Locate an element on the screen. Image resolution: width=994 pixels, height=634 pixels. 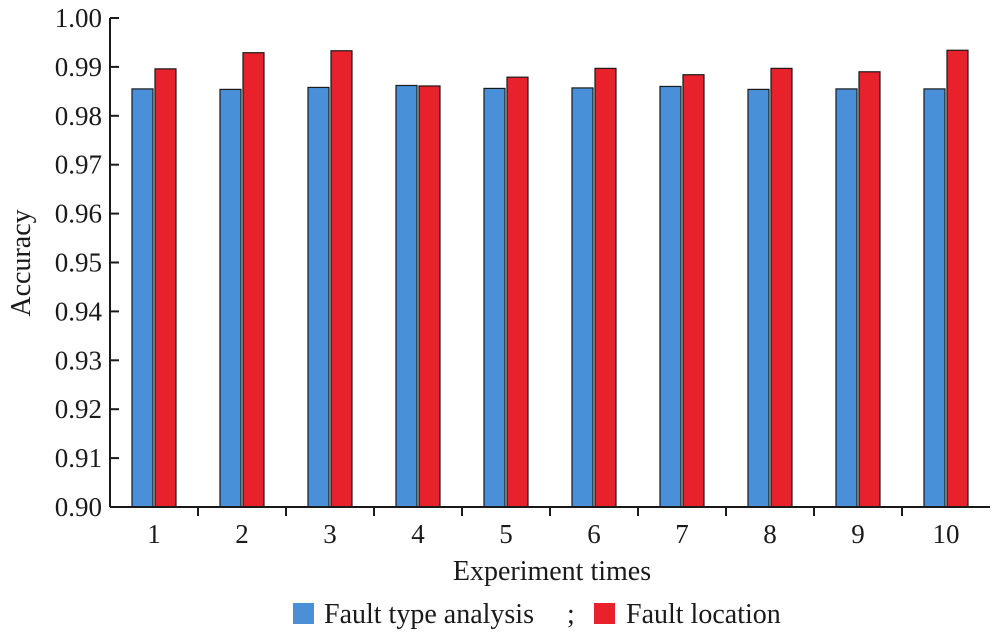
x-tick-label: 5 is located at coordinates (506, 534).